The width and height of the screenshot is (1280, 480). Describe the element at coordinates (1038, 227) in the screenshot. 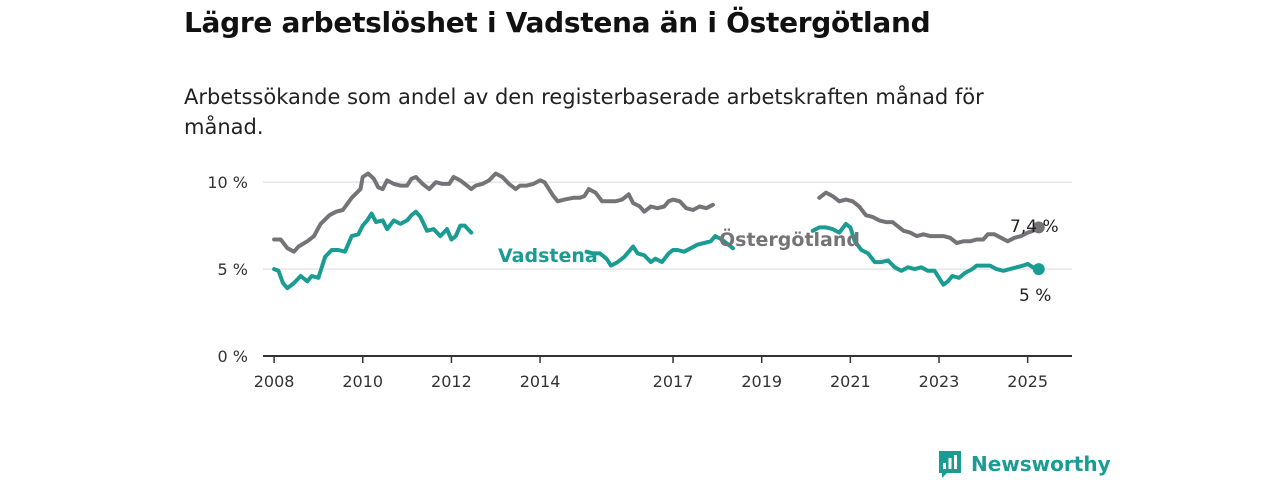

I see `end-point-ostergotland` at that location.